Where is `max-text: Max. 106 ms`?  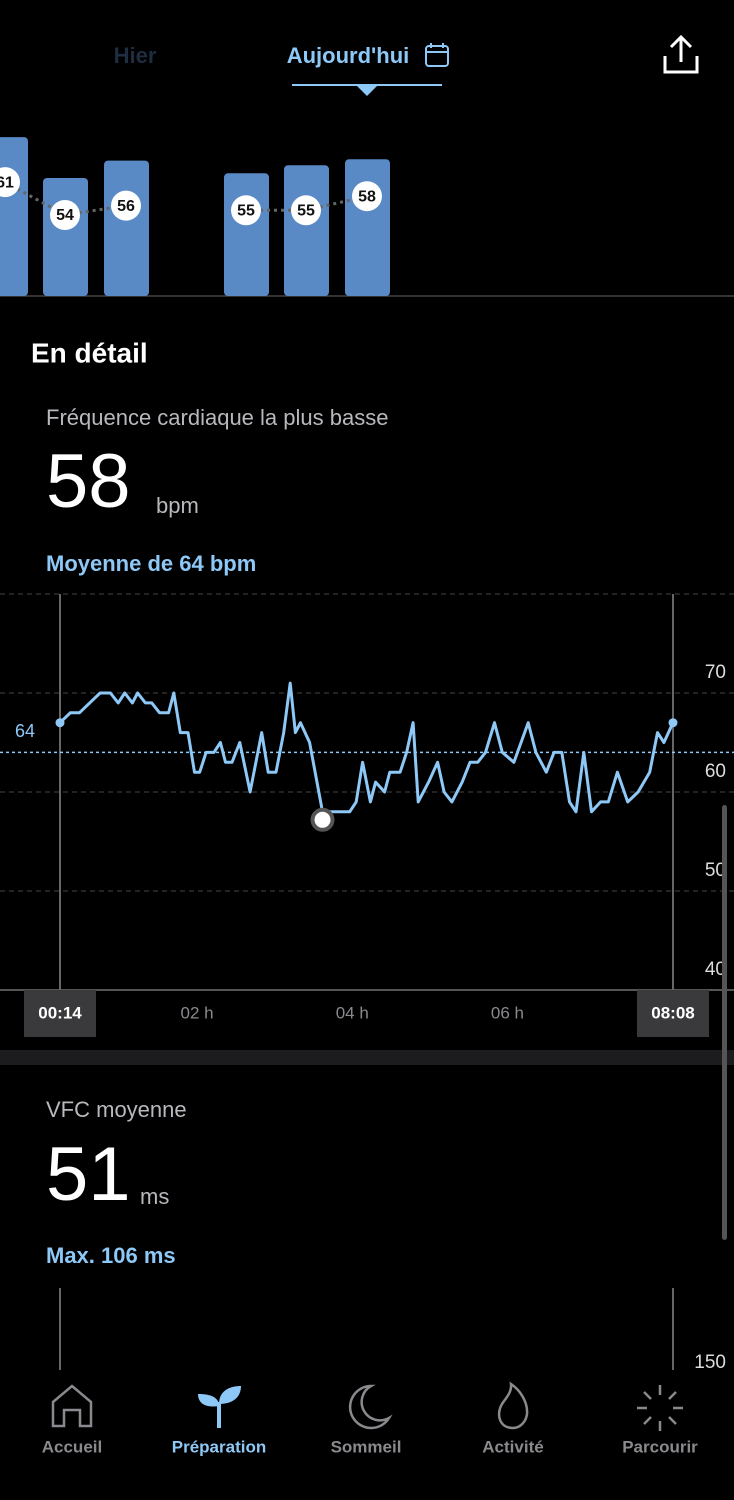 max-text: Max. 106 ms is located at coordinates (111, 1255).